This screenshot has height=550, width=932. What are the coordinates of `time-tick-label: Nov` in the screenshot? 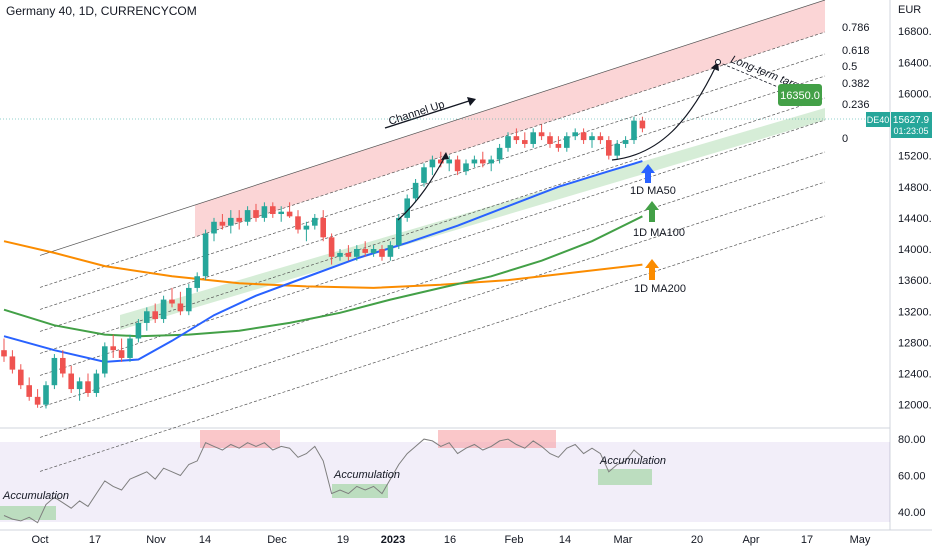 It's located at (156, 540).